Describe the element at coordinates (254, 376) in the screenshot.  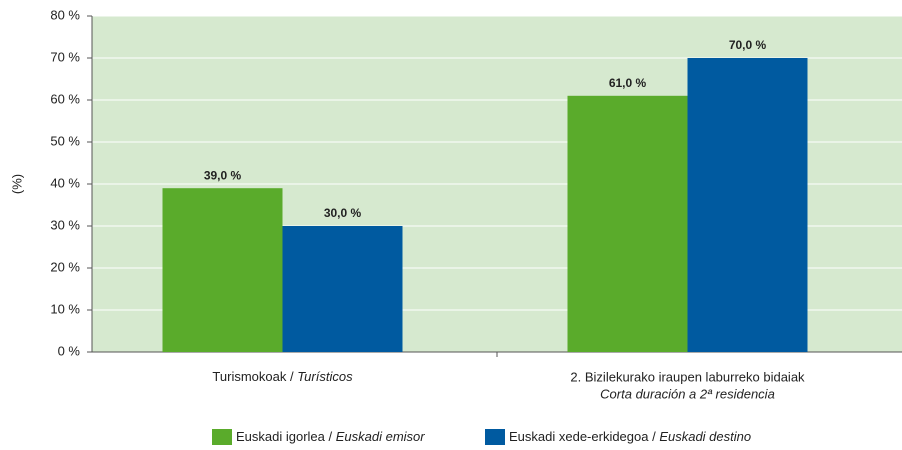
I see `x-tick-label-part: Turismokoak /` at that location.